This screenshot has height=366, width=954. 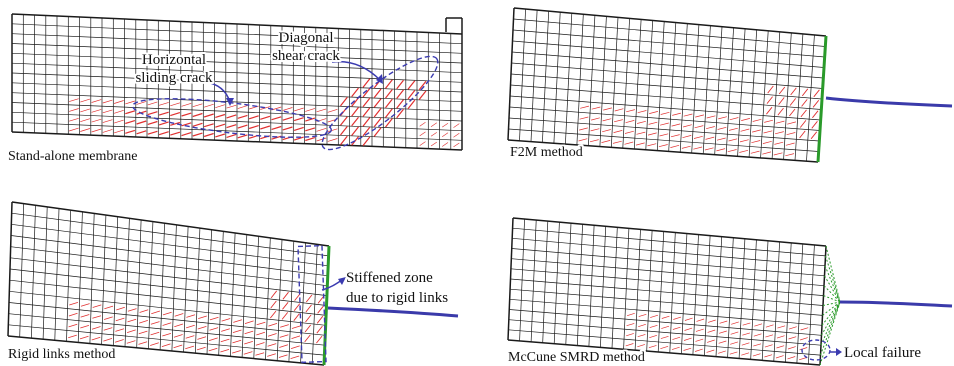 What do you see at coordinates (174, 78) in the screenshot?
I see `horizontal-label-line2: sliding crack` at bounding box center [174, 78].